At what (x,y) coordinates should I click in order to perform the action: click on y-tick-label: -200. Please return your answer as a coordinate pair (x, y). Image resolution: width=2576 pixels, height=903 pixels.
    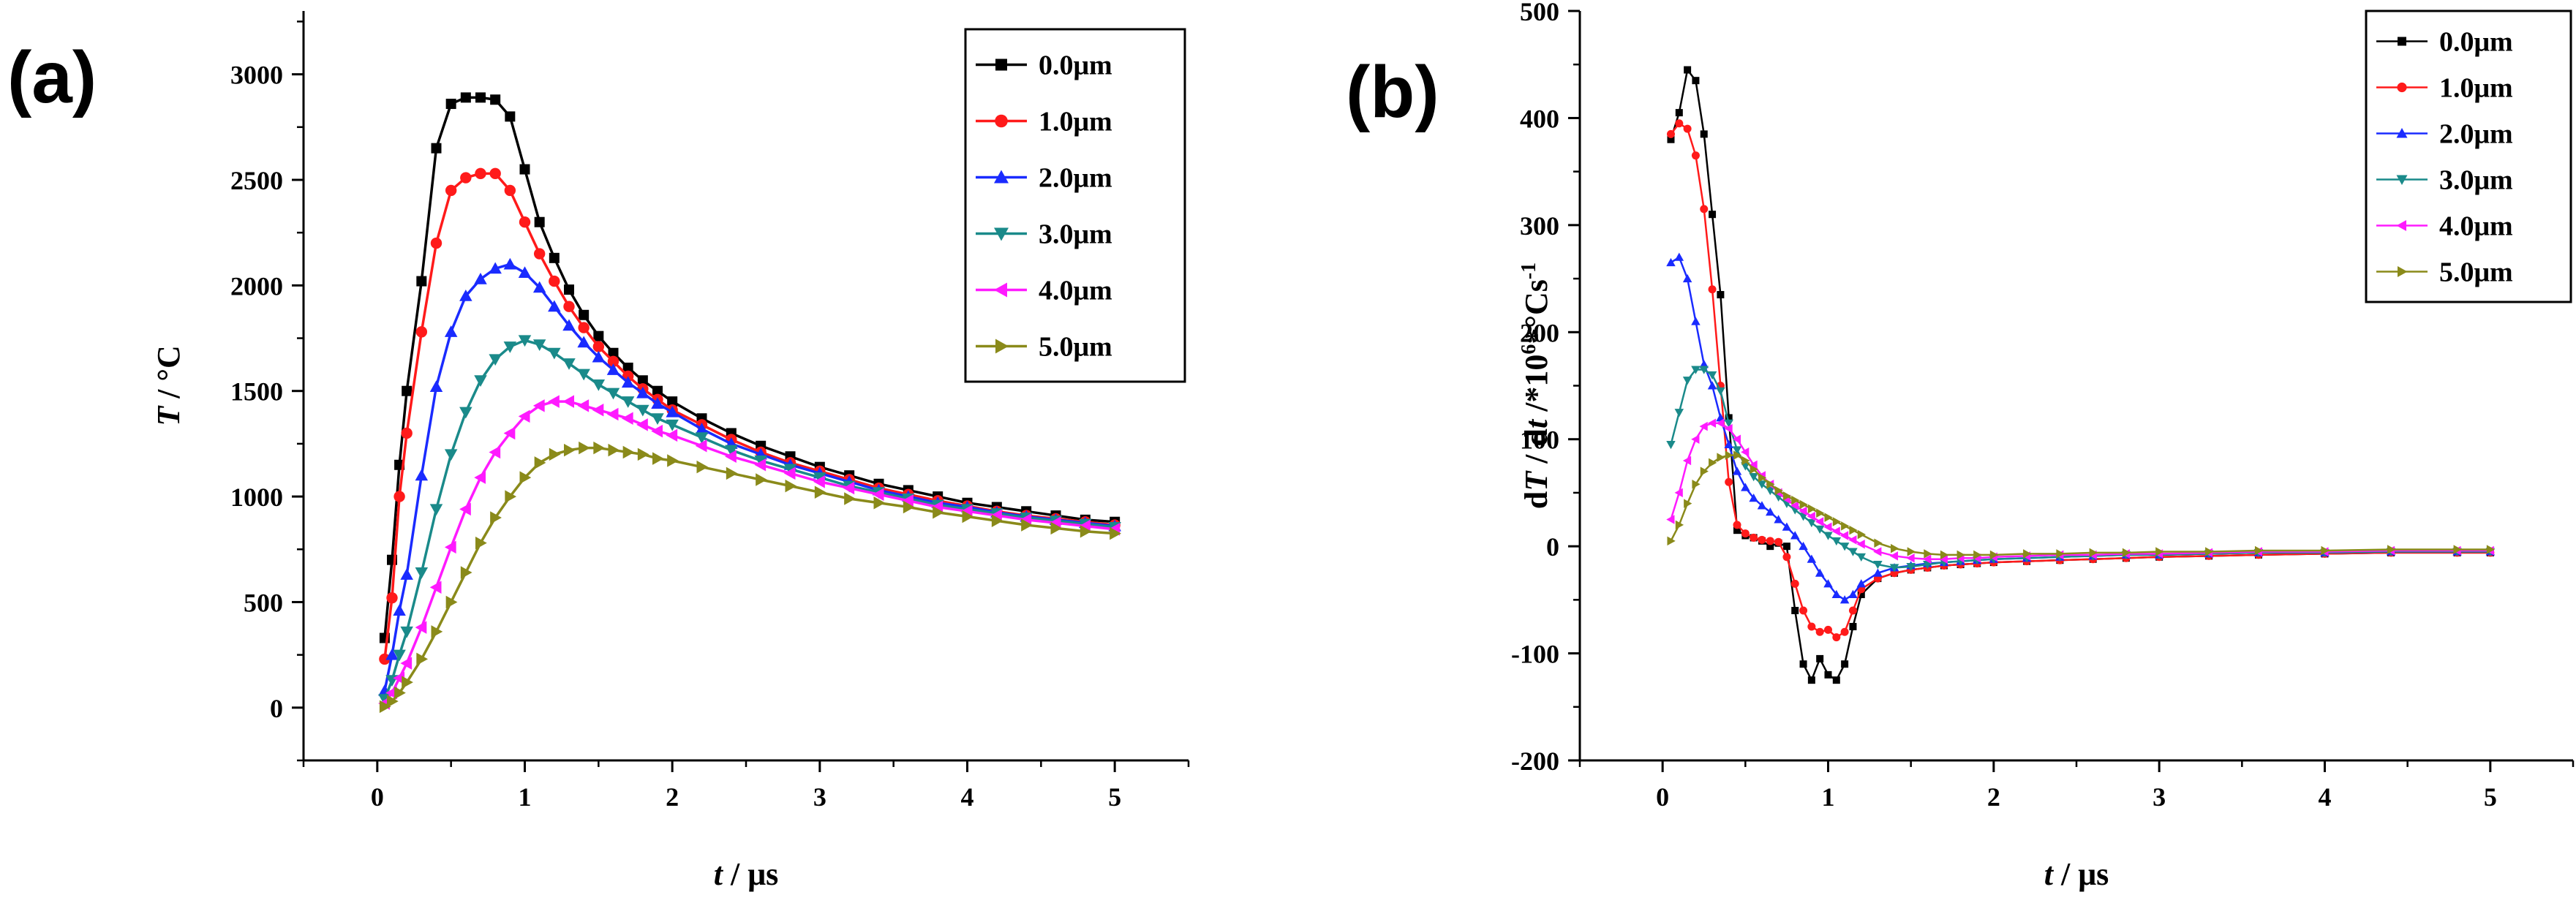
    Looking at the image, I should click on (1535, 761).